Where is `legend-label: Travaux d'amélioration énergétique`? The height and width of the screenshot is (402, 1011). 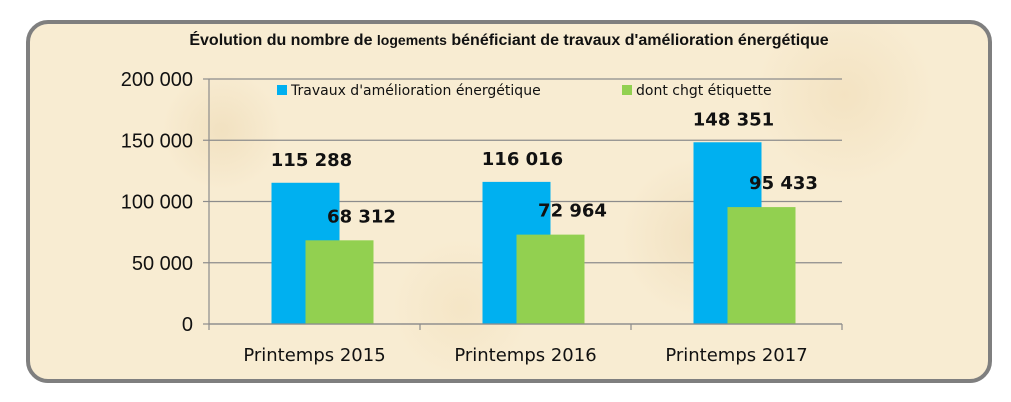
legend-label: Travaux d'amélioration énergétique is located at coordinates (415, 91).